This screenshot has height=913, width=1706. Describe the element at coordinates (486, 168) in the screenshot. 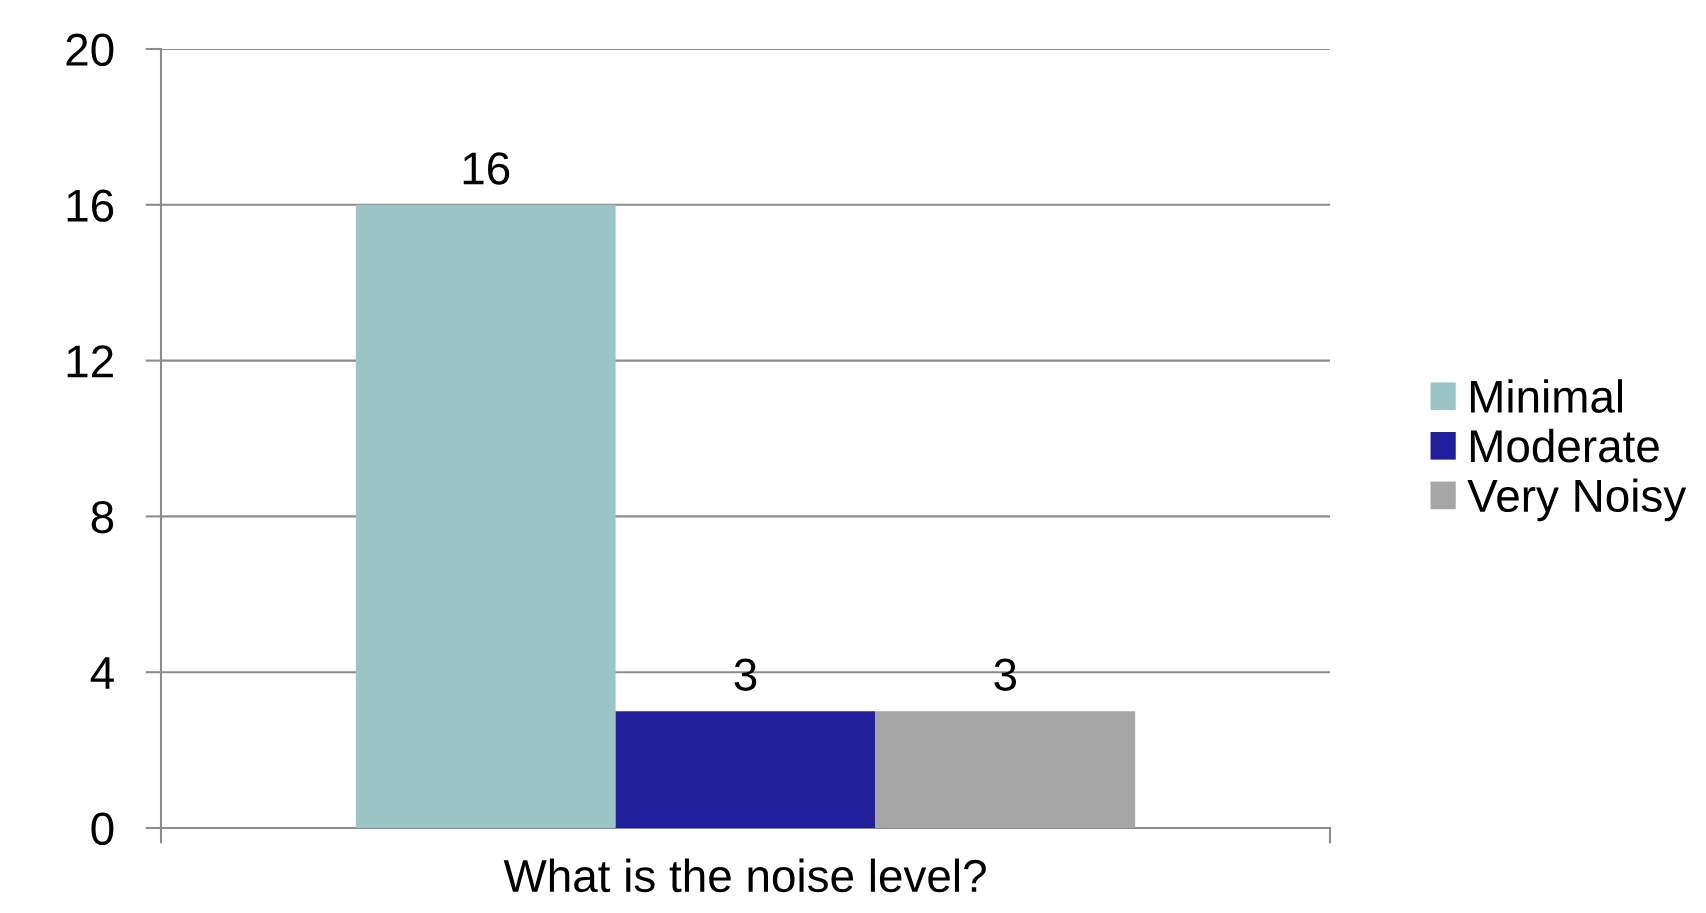

I see `data-label: 16` at that location.